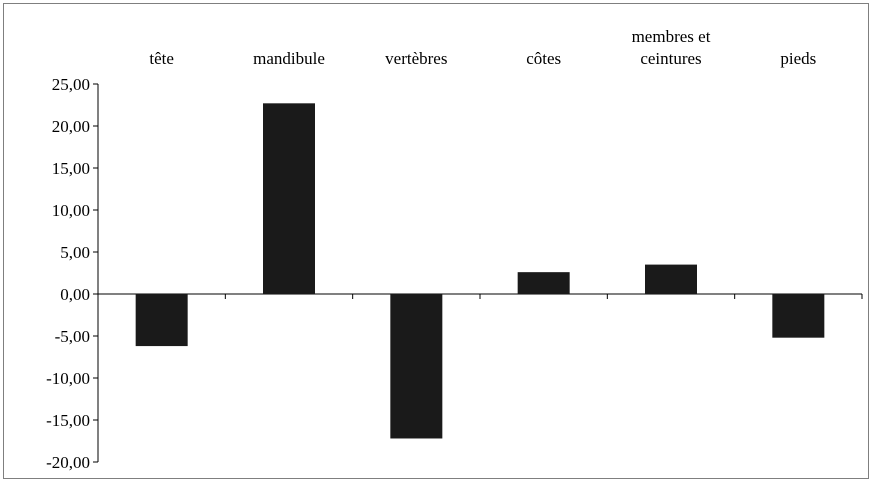  What do you see at coordinates (68, 420) in the screenshot?
I see `y-tick-label: -15,00` at bounding box center [68, 420].